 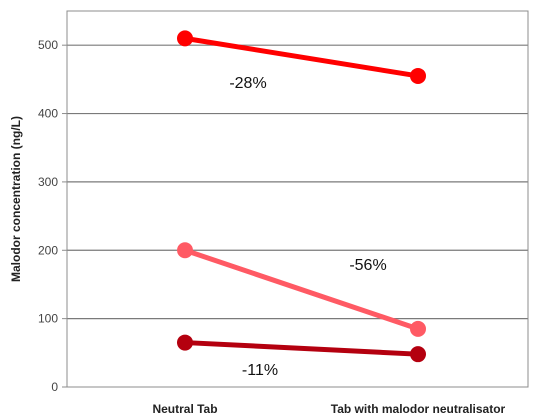 What do you see at coordinates (48, 182) in the screenshot?
I see `y-tick-label: 300` at bounding box center [48, 182].